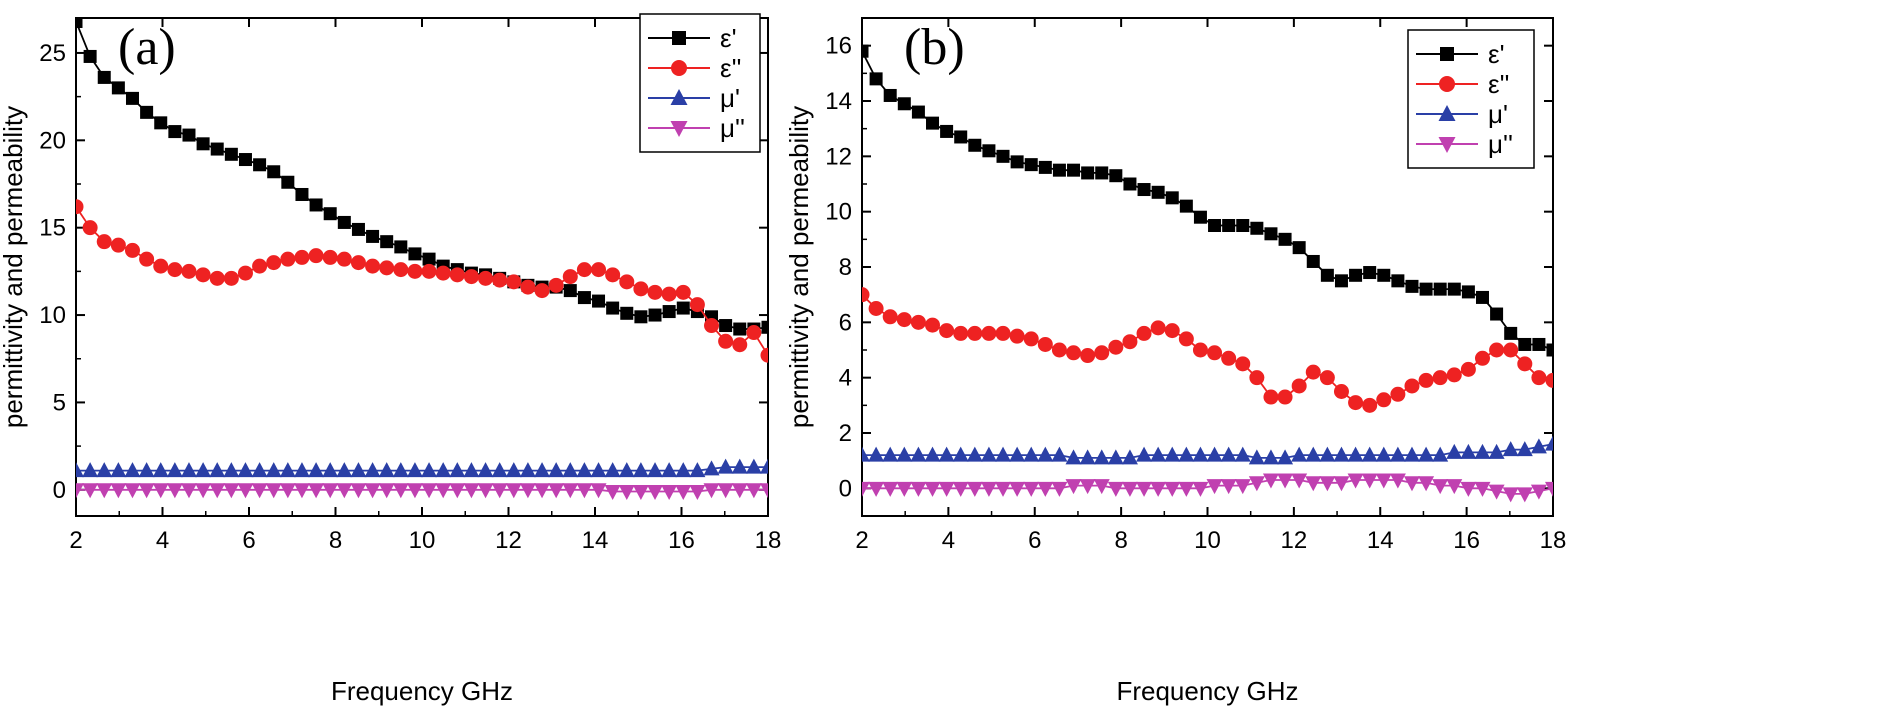  I want to click on x-tick-label: 4, so click(162, 540).